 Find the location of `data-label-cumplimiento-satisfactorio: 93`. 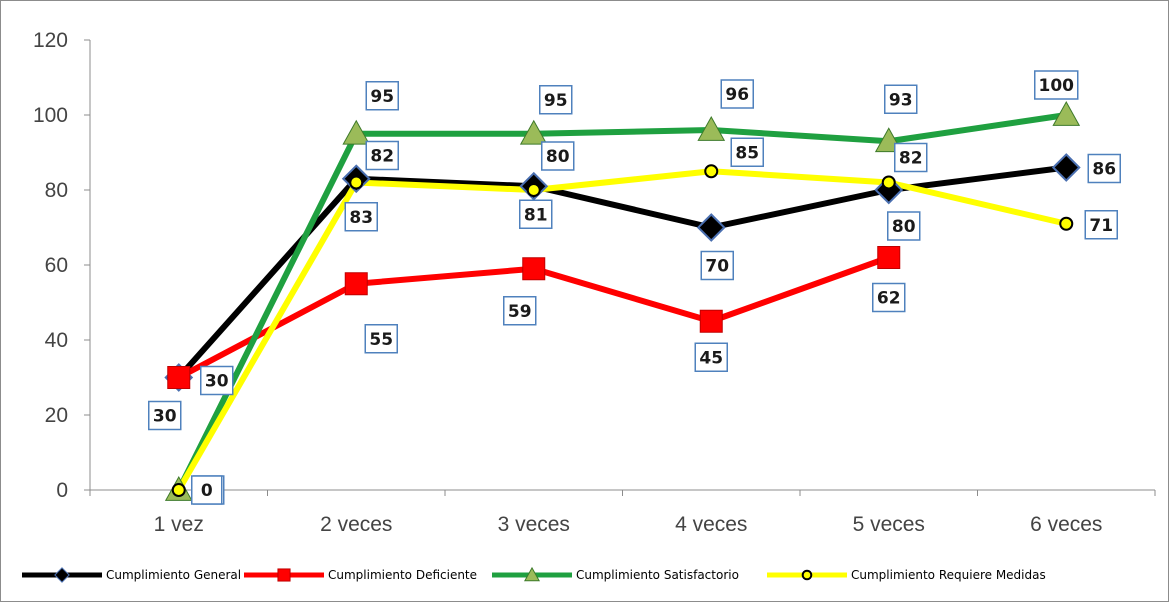

data-label-cumplimiento-satisfactorio: 93 is located at coordinates (901, 100).